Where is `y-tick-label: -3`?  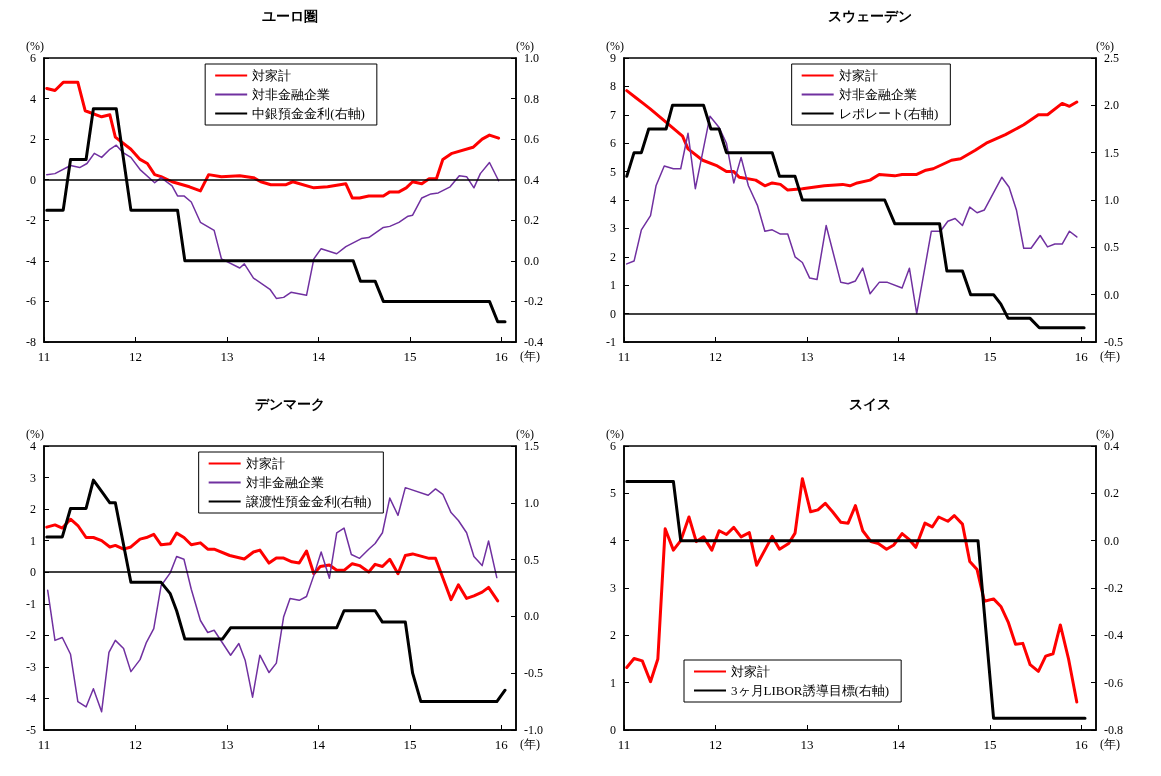 y-tick-label: -3 is located at coordinates (31, 666).